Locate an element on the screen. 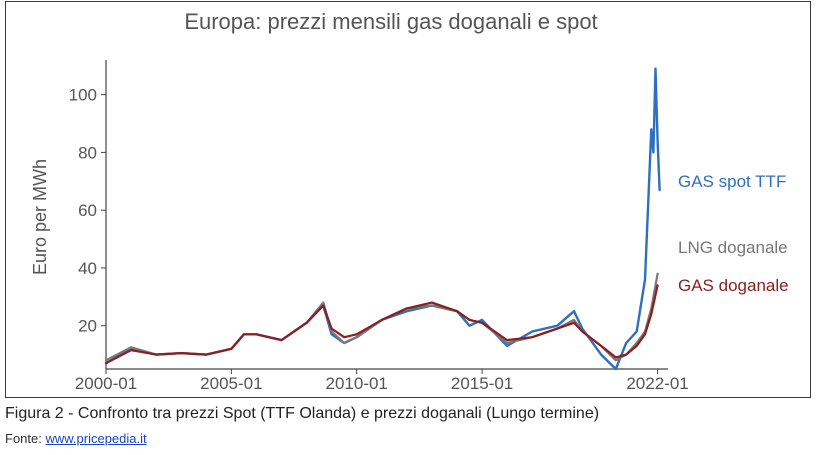 The height and width of the screenshot is (455, 820). source-line: Fonte: www.pricepedia.it is located at coordinates (76, 438).